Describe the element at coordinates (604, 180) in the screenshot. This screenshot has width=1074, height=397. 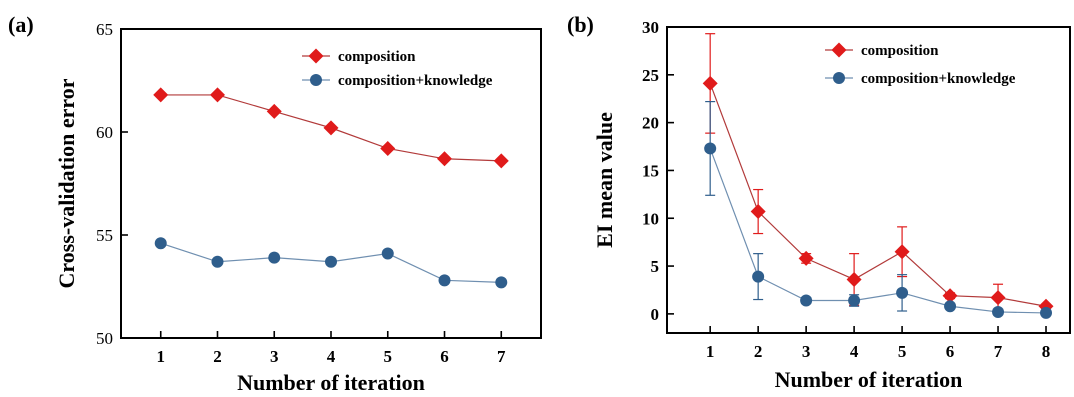
I see `y-axis-label: EI mean value` at that location.